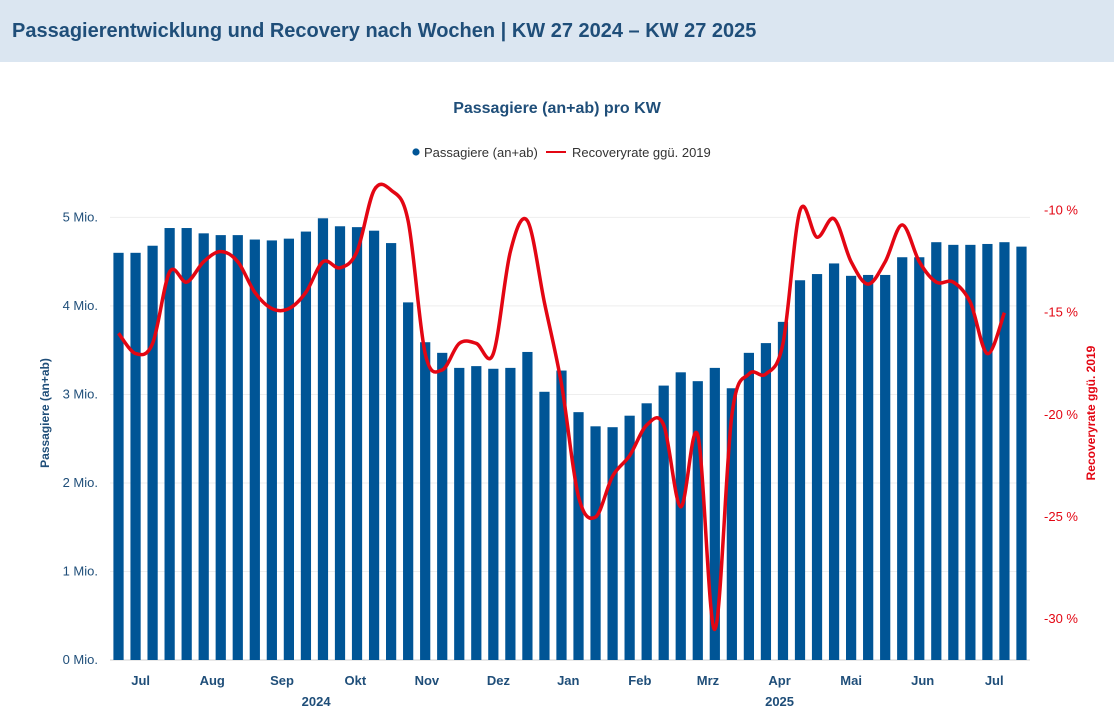 The width and height of the screenshot is (1114, 712). I want to click on x-tick-label: Dez, so click(499, 680).